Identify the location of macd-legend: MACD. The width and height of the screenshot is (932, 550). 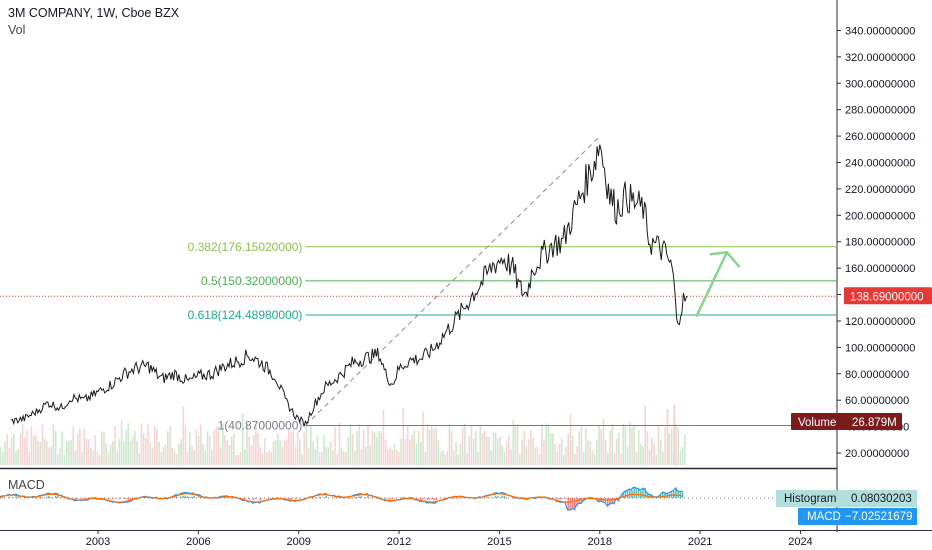
(26, 485).